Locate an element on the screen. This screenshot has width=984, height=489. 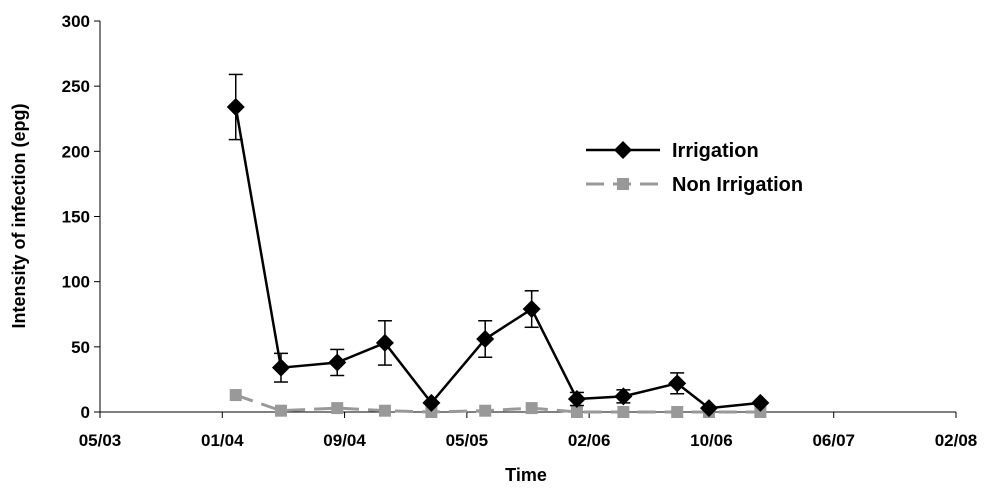
legend: Irrigation Non Irrigation is located at coordinates (694, 168).